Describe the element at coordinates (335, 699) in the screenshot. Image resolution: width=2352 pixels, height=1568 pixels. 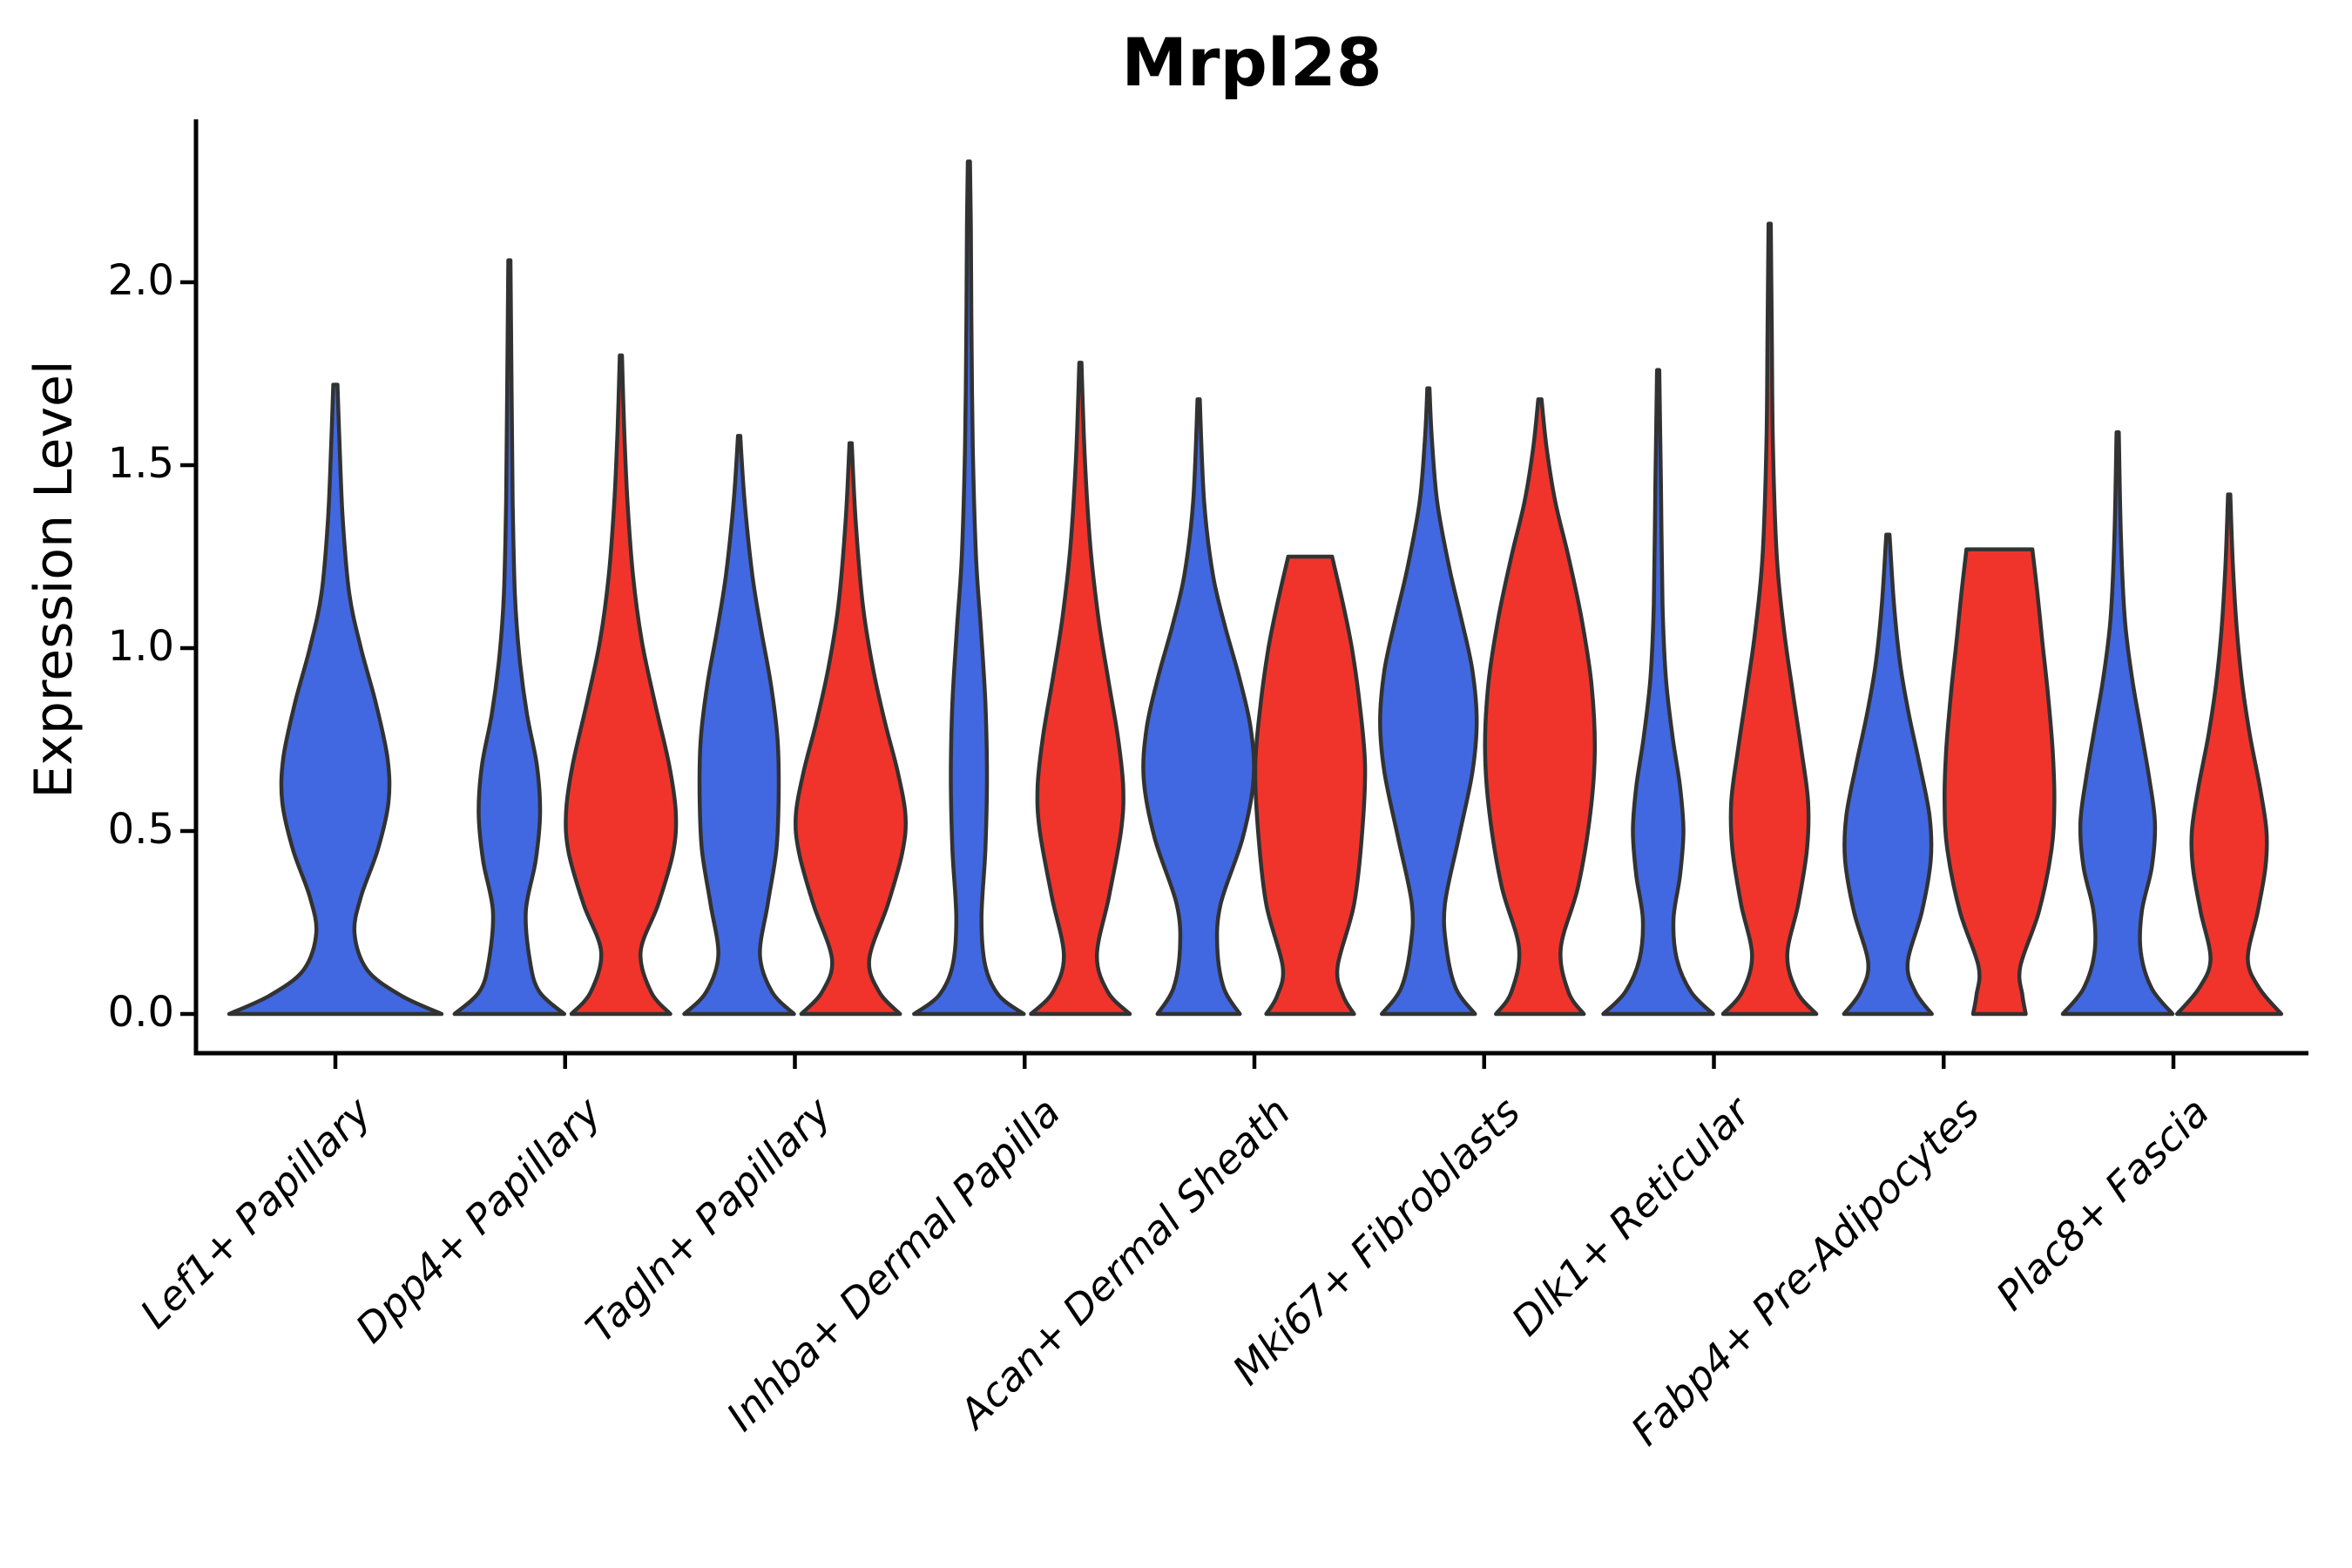
I see `violin-lef1-blue` at that location.